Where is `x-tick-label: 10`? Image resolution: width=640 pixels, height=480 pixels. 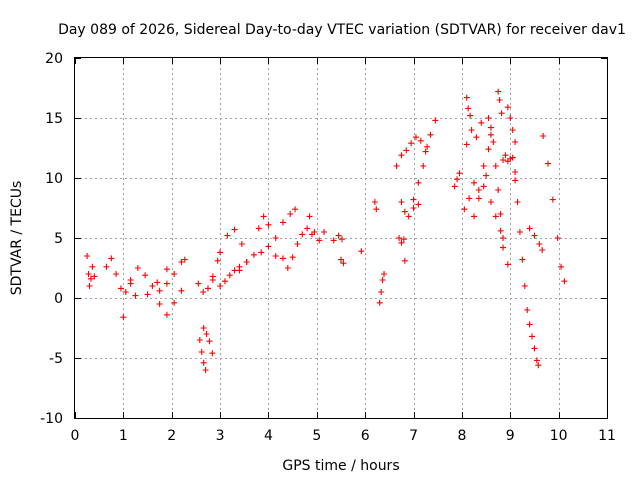 x-tick-label: 10 is located at coordinates (559, 436).